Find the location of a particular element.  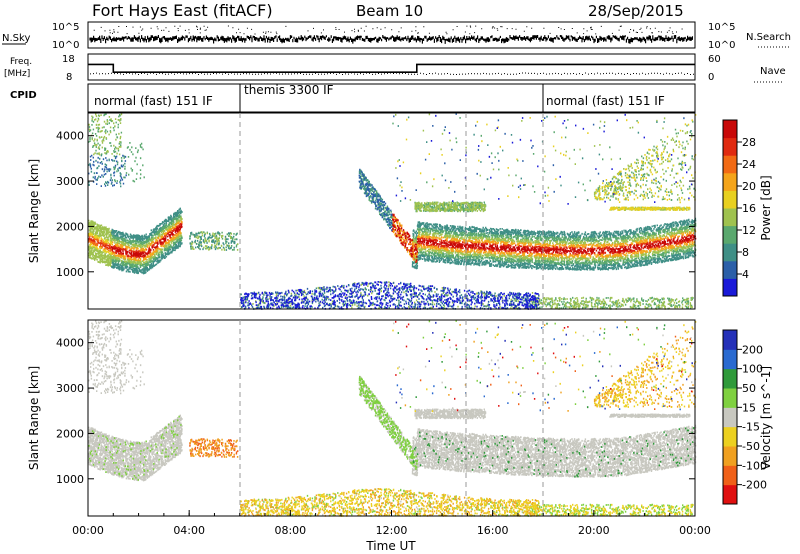

colorbar-tick-label: 12 is located at coordinates (749, 230).